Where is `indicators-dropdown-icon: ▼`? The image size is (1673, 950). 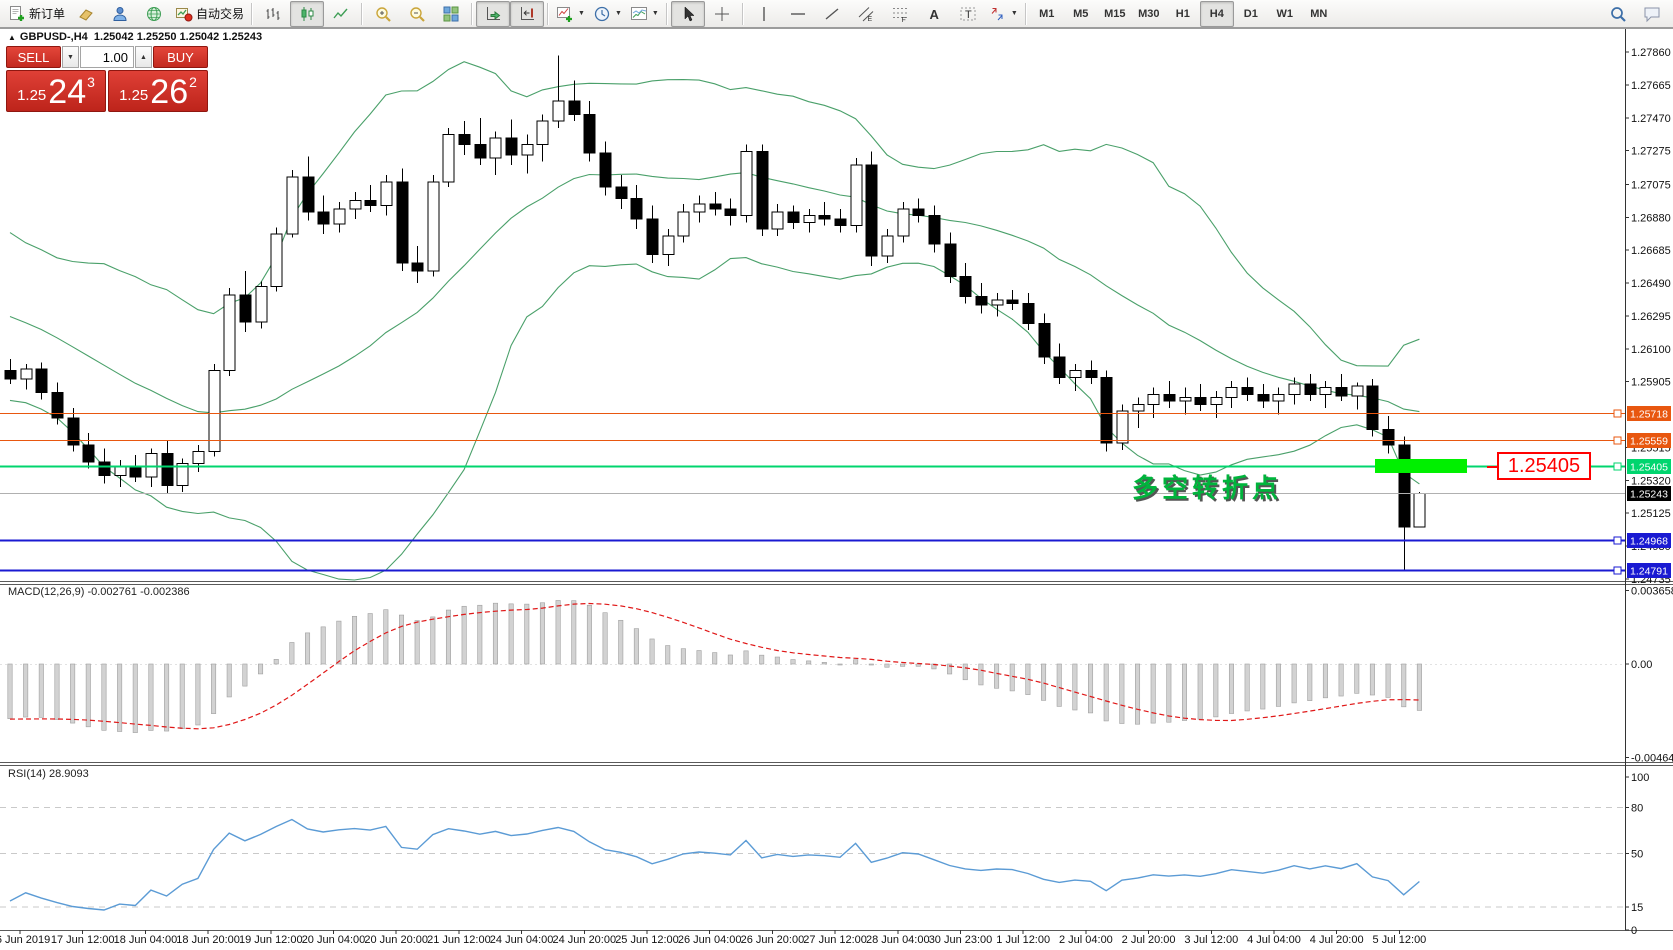 indicators-dropdown-icon: ▼ is located at coordinates (581, 13).